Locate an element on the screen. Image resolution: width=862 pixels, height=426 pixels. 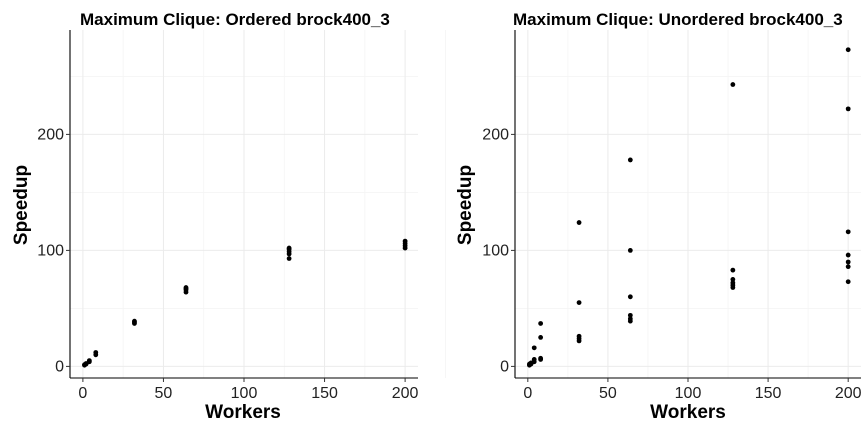
chart-title: Maximum Clique: Ordered brock400_3 is located at coordinates (235, 19).